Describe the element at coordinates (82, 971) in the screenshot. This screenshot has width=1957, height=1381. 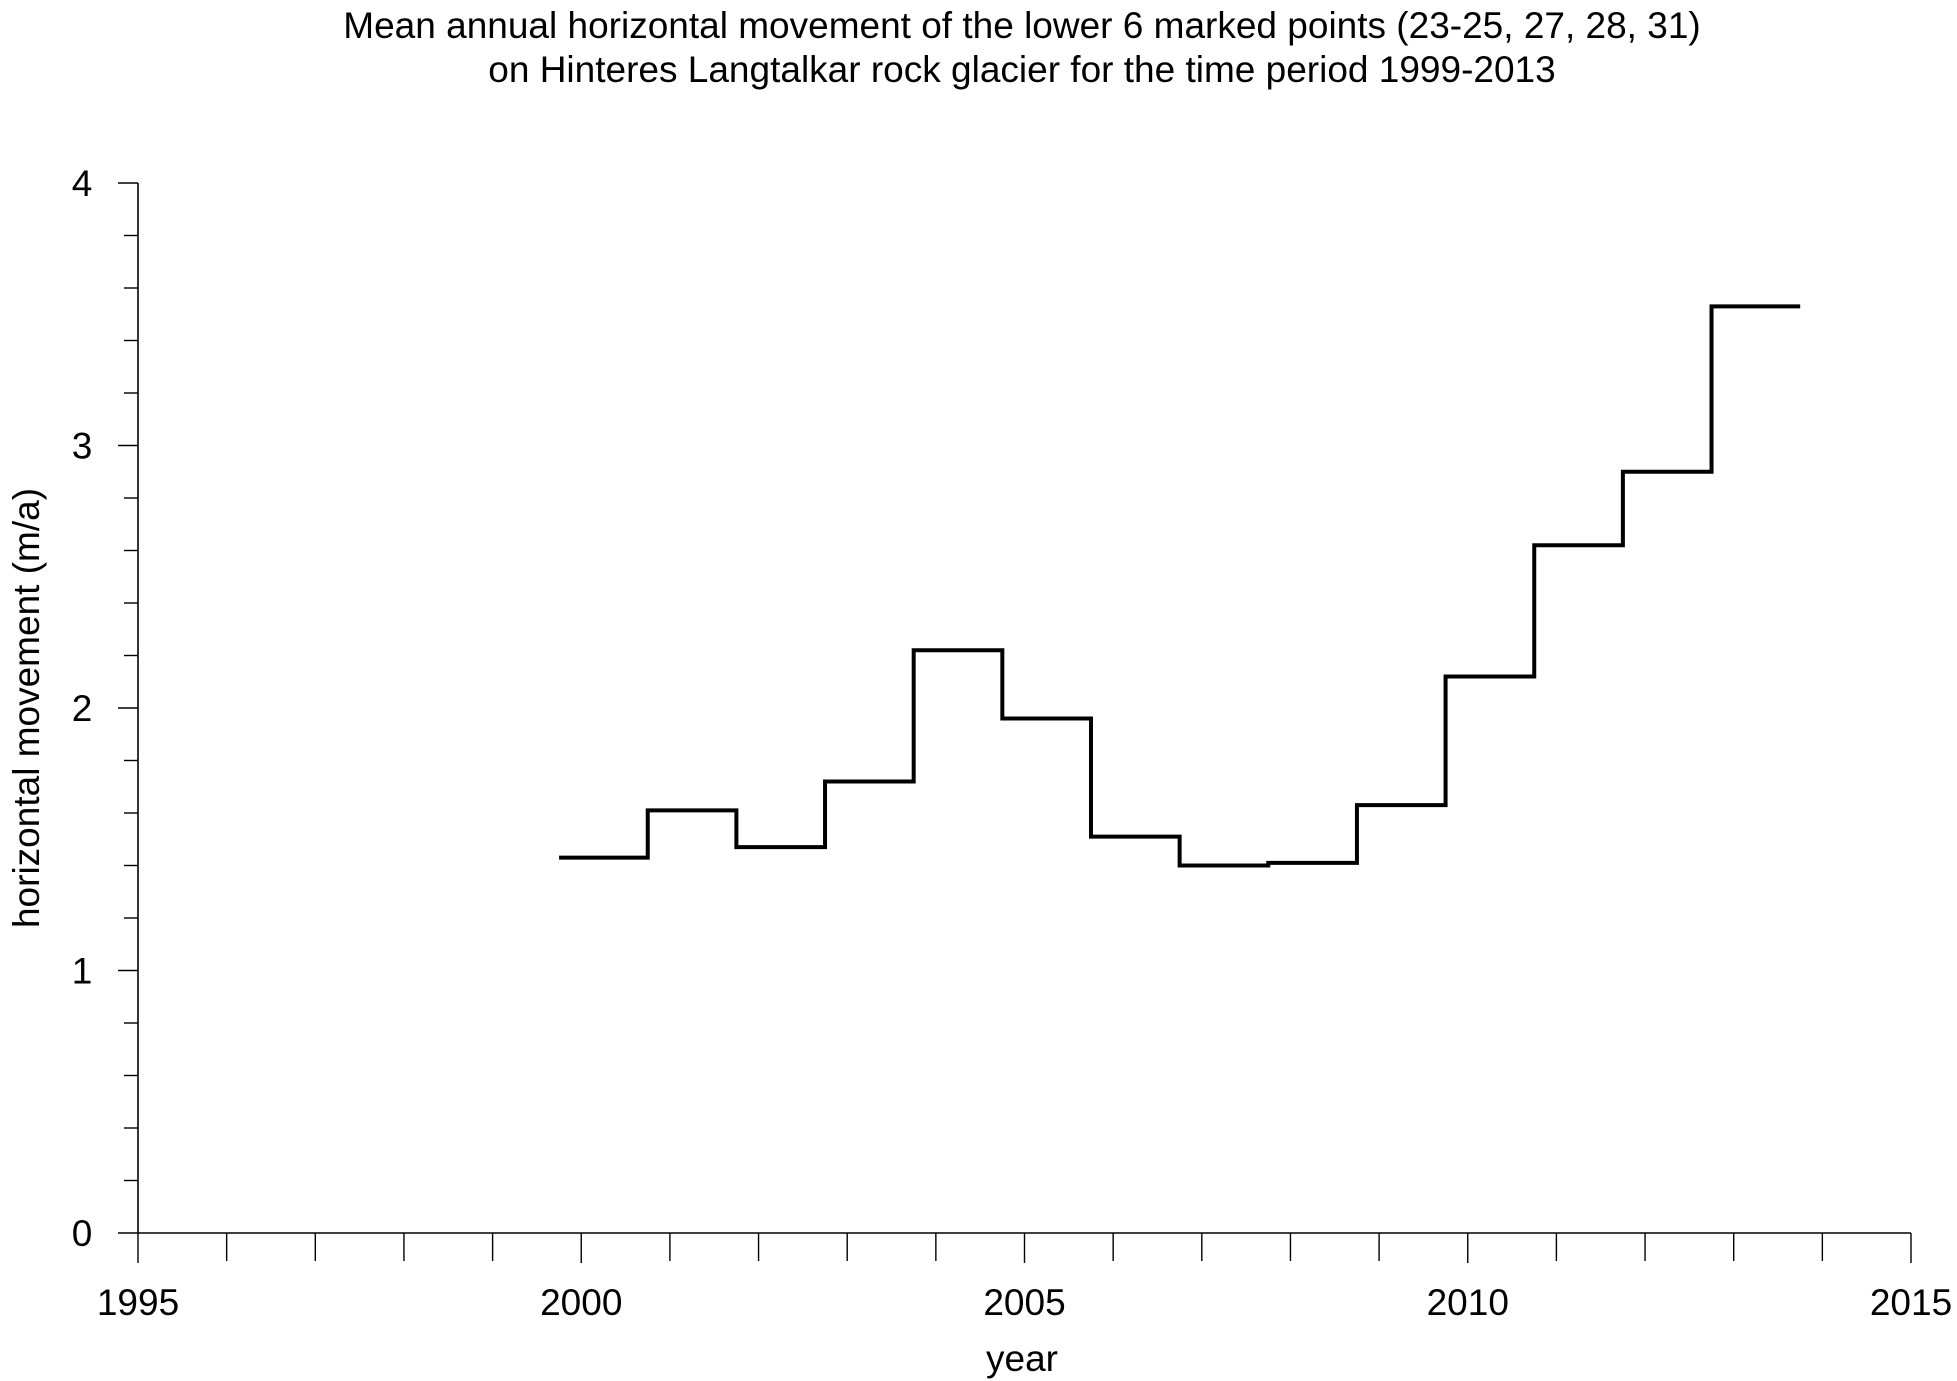
I see `y-tick-label: 1` at that location.